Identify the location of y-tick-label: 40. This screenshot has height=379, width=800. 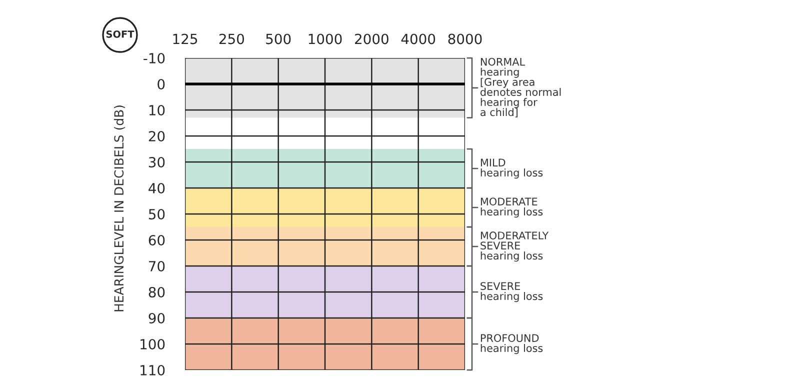
(156, 188).